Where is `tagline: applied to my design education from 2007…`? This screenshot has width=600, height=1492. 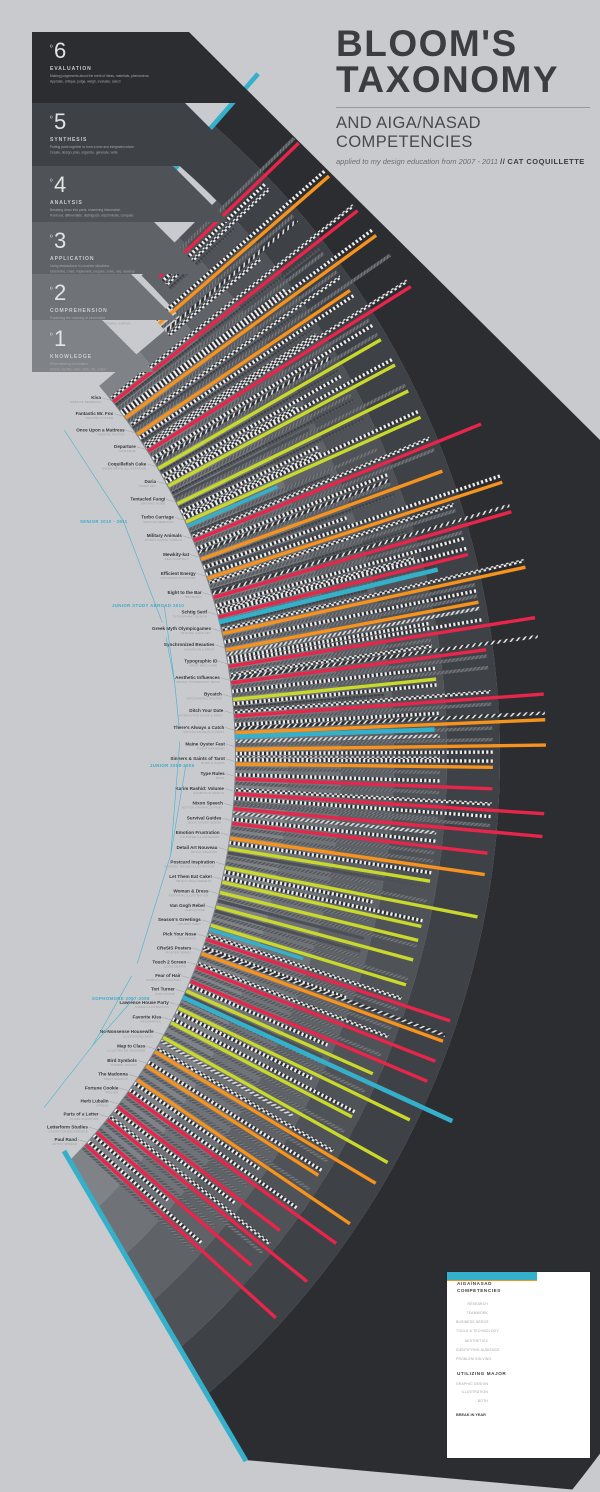 tagline: applied to my design education from 2007… is located at coordinates (463, 161).